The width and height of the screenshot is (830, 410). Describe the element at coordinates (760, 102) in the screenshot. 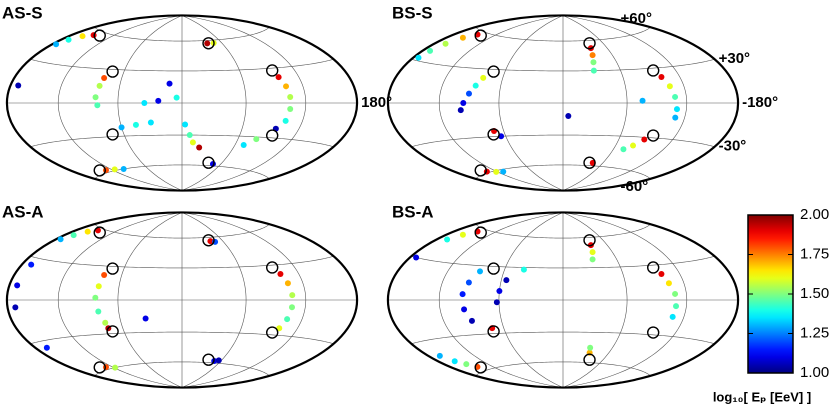

I see `x-tick-label: -180°` at that location.